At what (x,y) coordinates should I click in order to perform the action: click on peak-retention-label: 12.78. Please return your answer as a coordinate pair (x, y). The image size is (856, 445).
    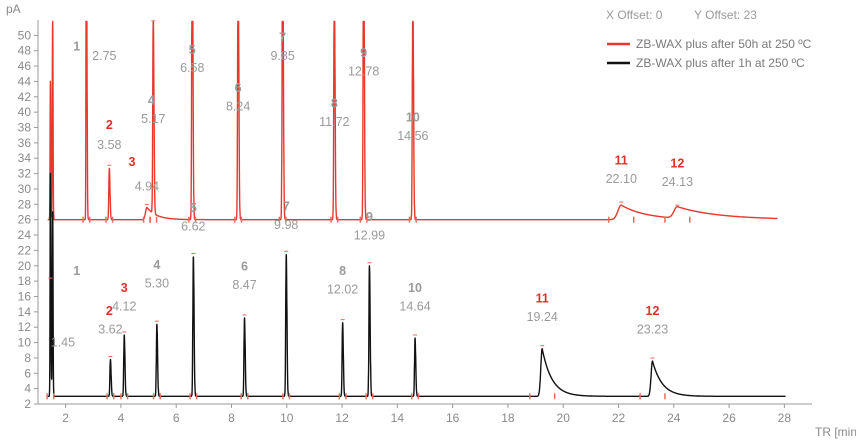
    Looking at the image, I should click on (363, 71).